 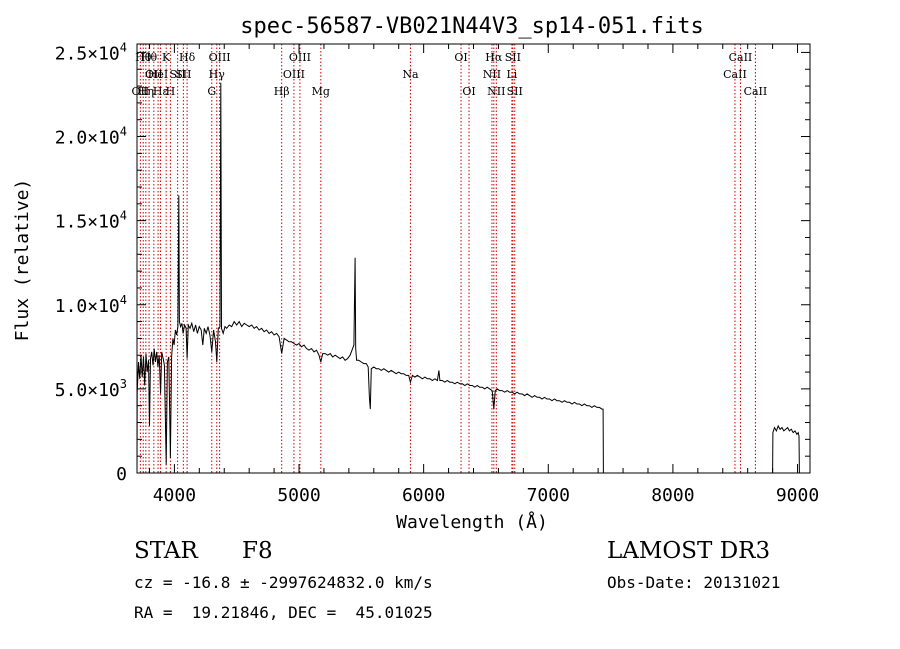 What do you see at coordinates (282, 91) in the screenshot?
I see `line-label: Hβ` at bounding box center [282, 91].